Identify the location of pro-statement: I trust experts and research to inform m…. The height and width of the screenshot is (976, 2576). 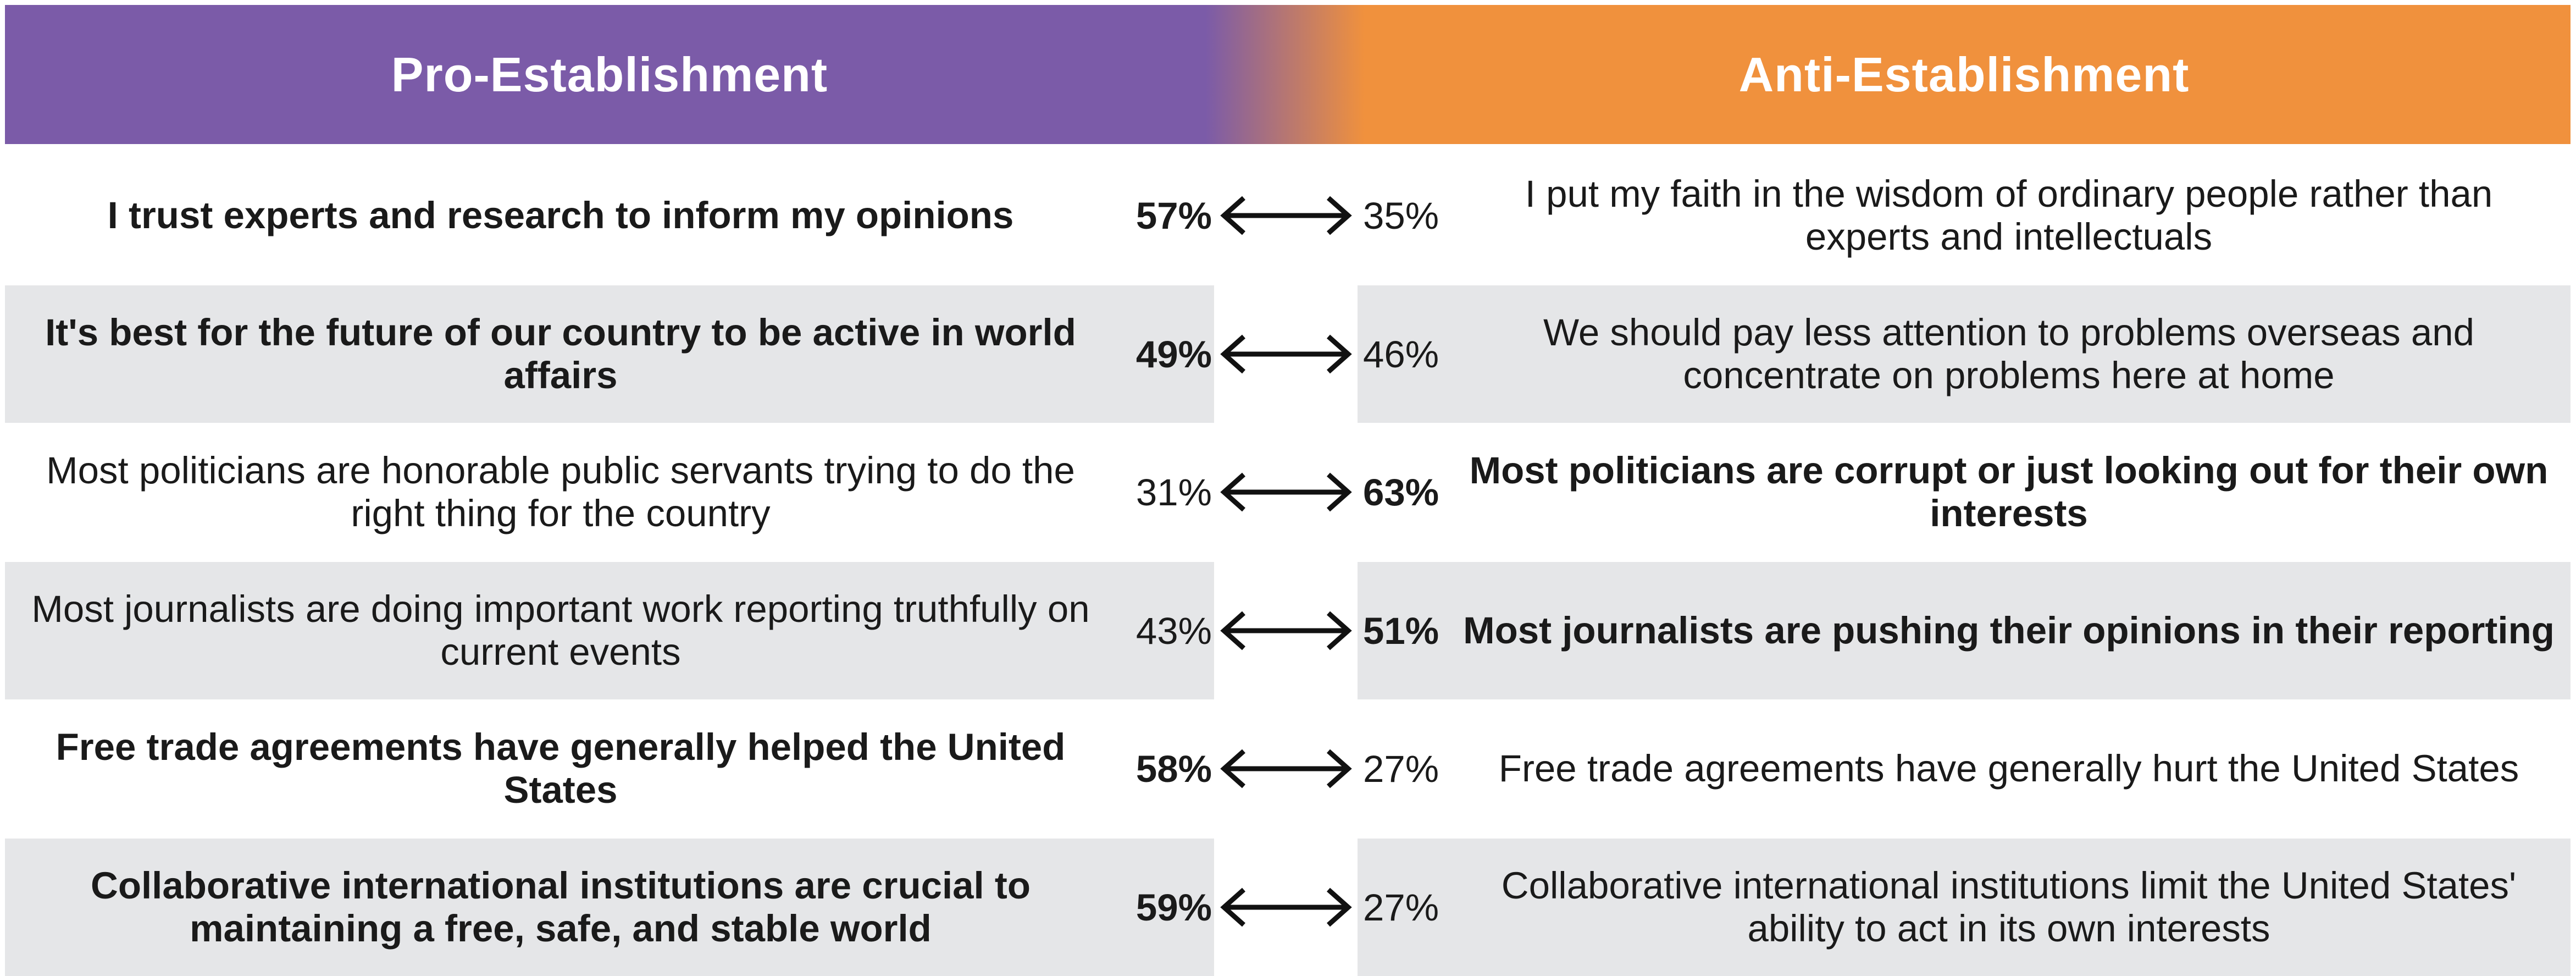
(560, 215).